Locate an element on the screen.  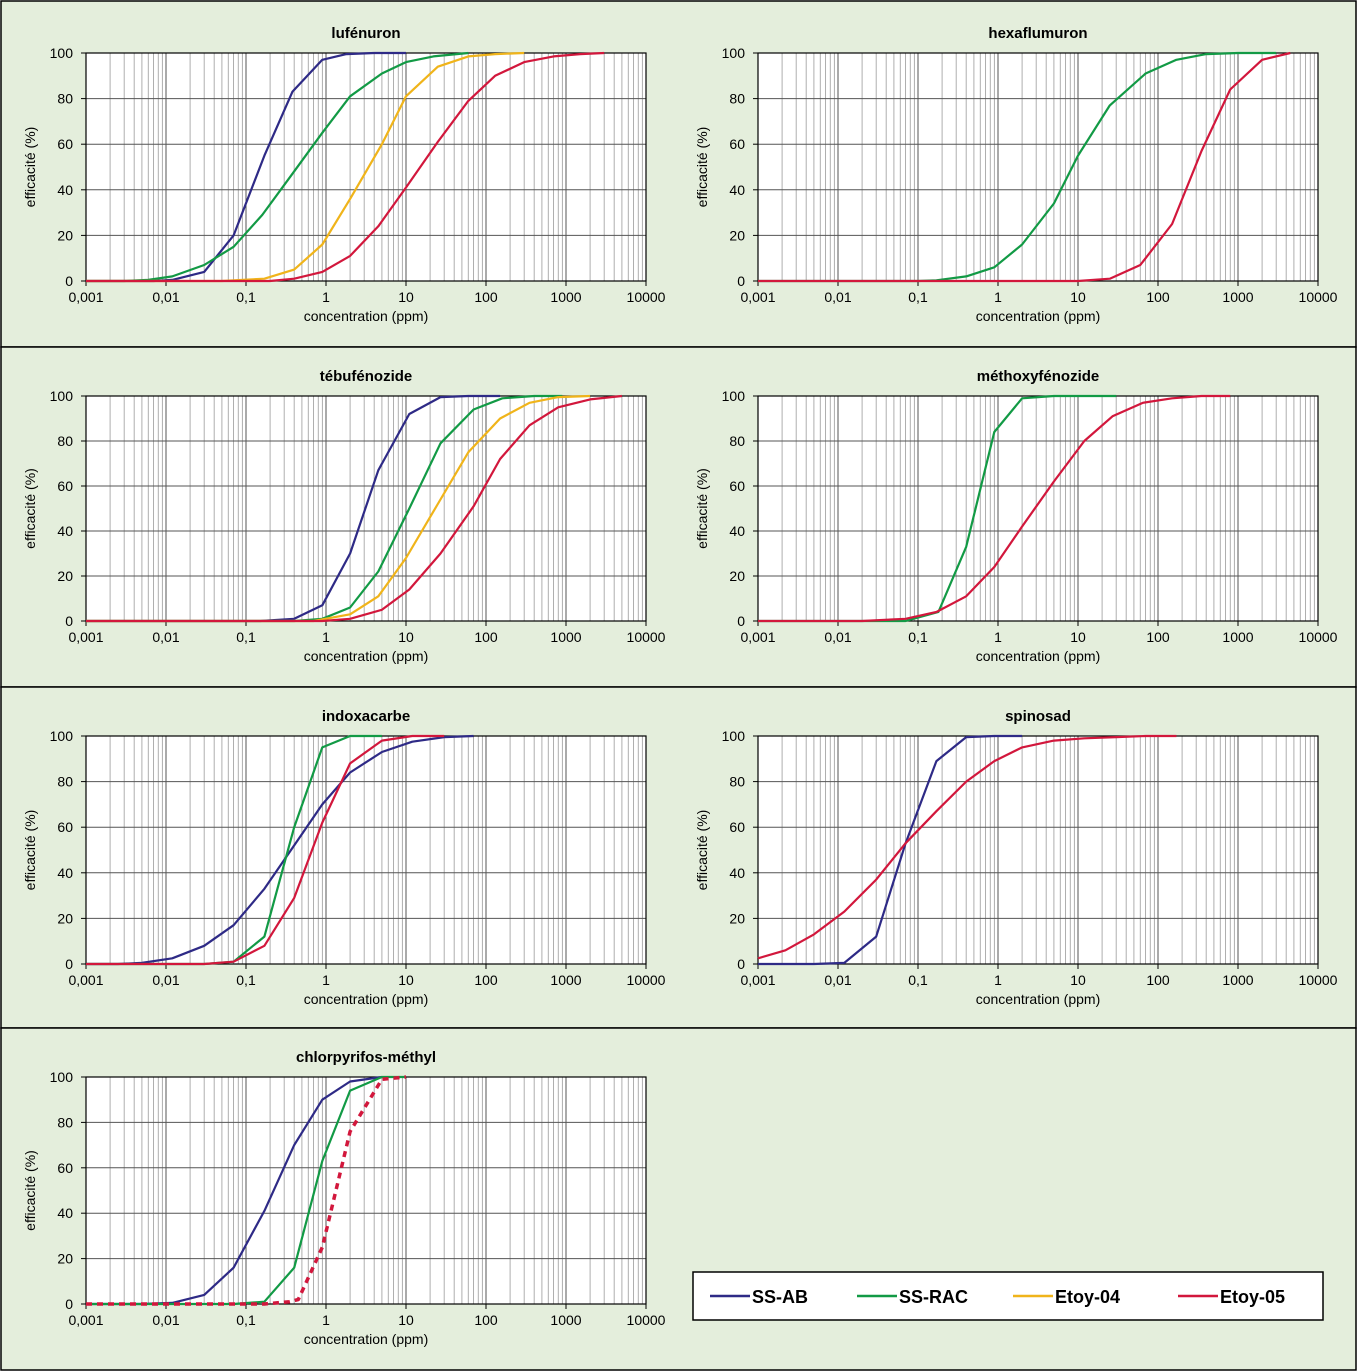
legend-label-etoy-04: Etoy-04 is located at coordinates (1087, 1297).